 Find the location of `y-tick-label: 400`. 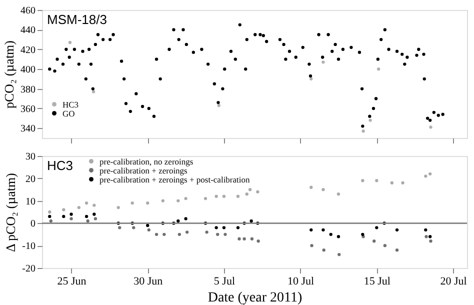

y-tick-label: 400 is located at coordinates (28, 70).